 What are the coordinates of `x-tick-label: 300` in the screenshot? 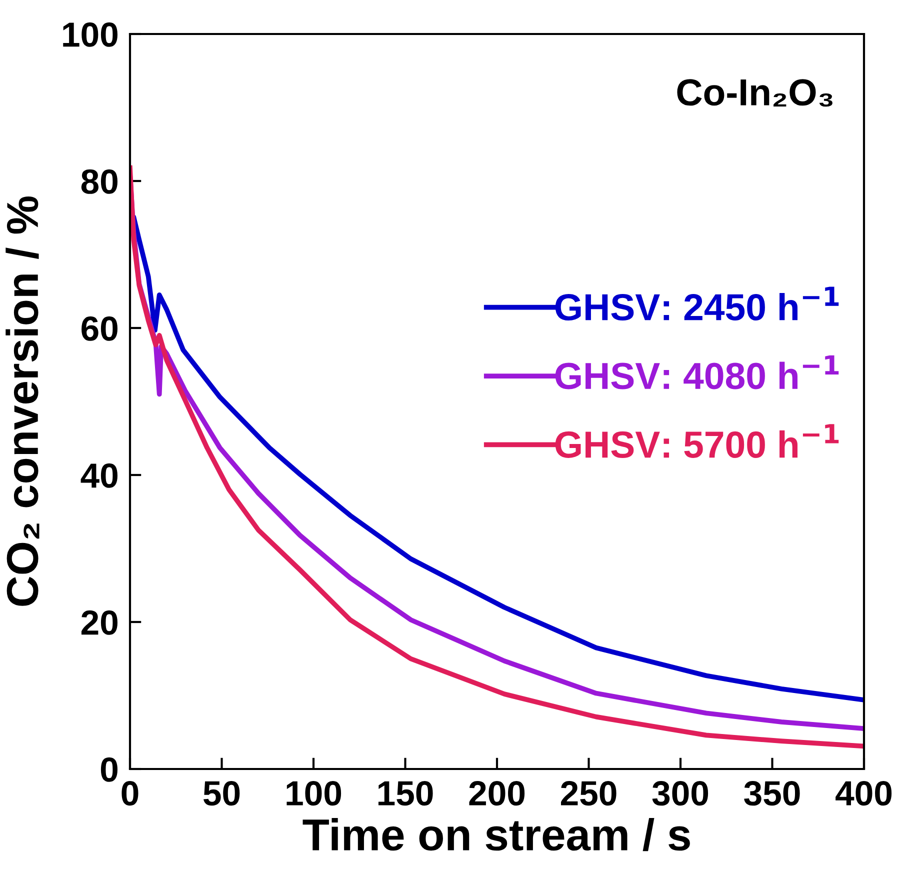 It's located at (680, 793).